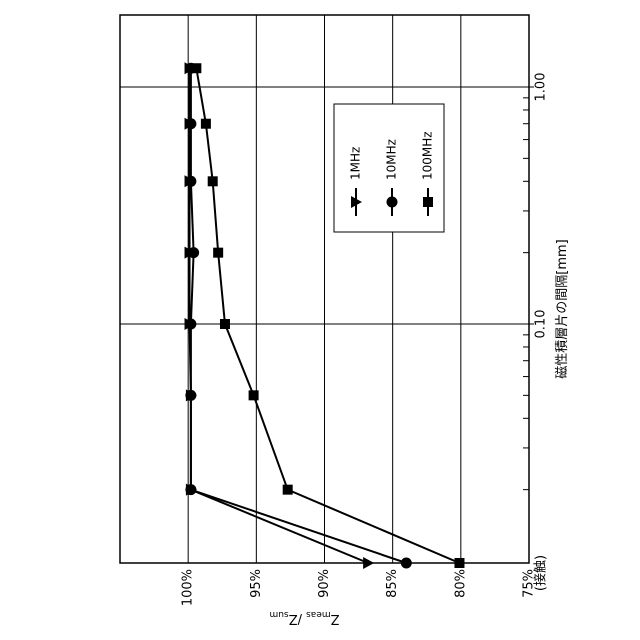  I want to click on y-axis-title: Zmeas /Zsum, so click(304, 617).